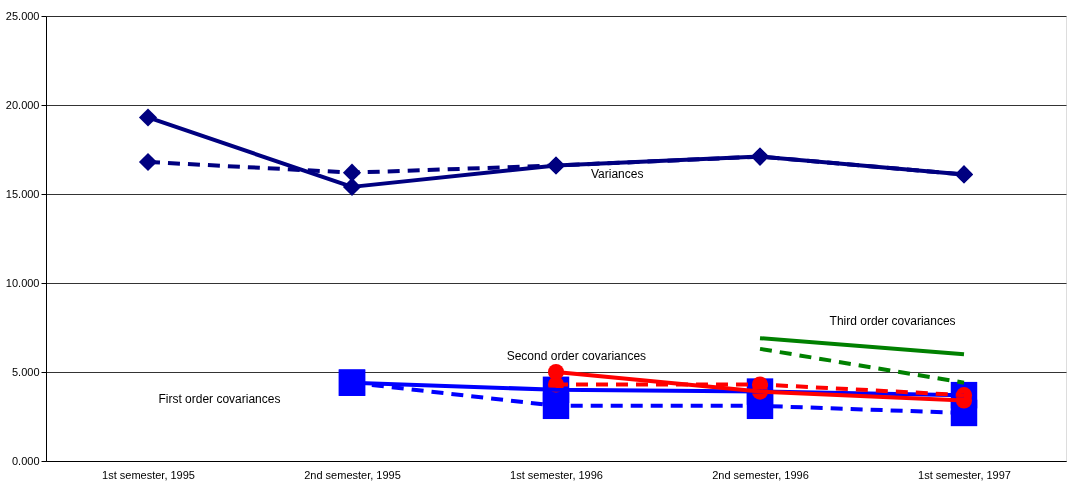 This screenshot has height=499, width=1090. Describe the element at coordinates (25, 460) in the screenshot. I see `y-tick-label: 0.000` at that location.